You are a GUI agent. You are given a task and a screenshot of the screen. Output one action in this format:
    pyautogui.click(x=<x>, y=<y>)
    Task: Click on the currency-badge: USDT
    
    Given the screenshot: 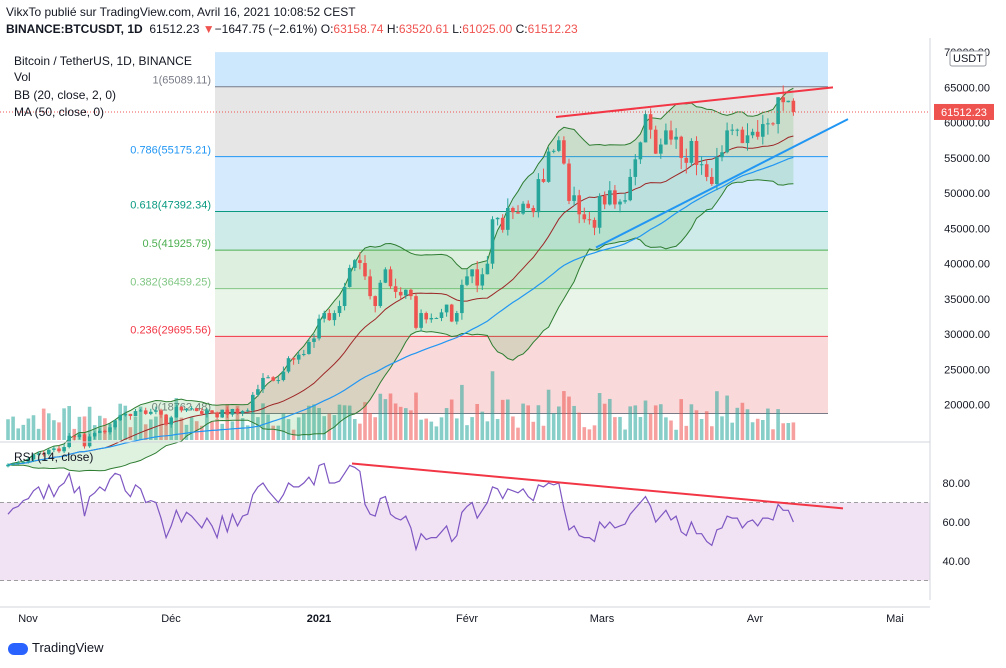 What is the action you would take?
    pyautogui.click(x=968, y=58)
    